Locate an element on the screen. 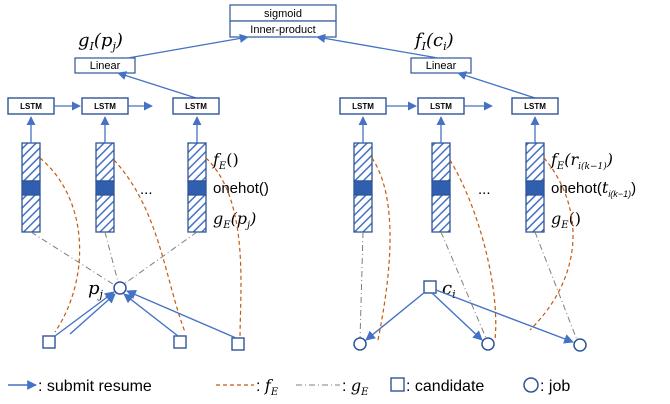 This screenshot has width=670, height=404. left-linear-label: Linear is located at coordinates (105, 66).